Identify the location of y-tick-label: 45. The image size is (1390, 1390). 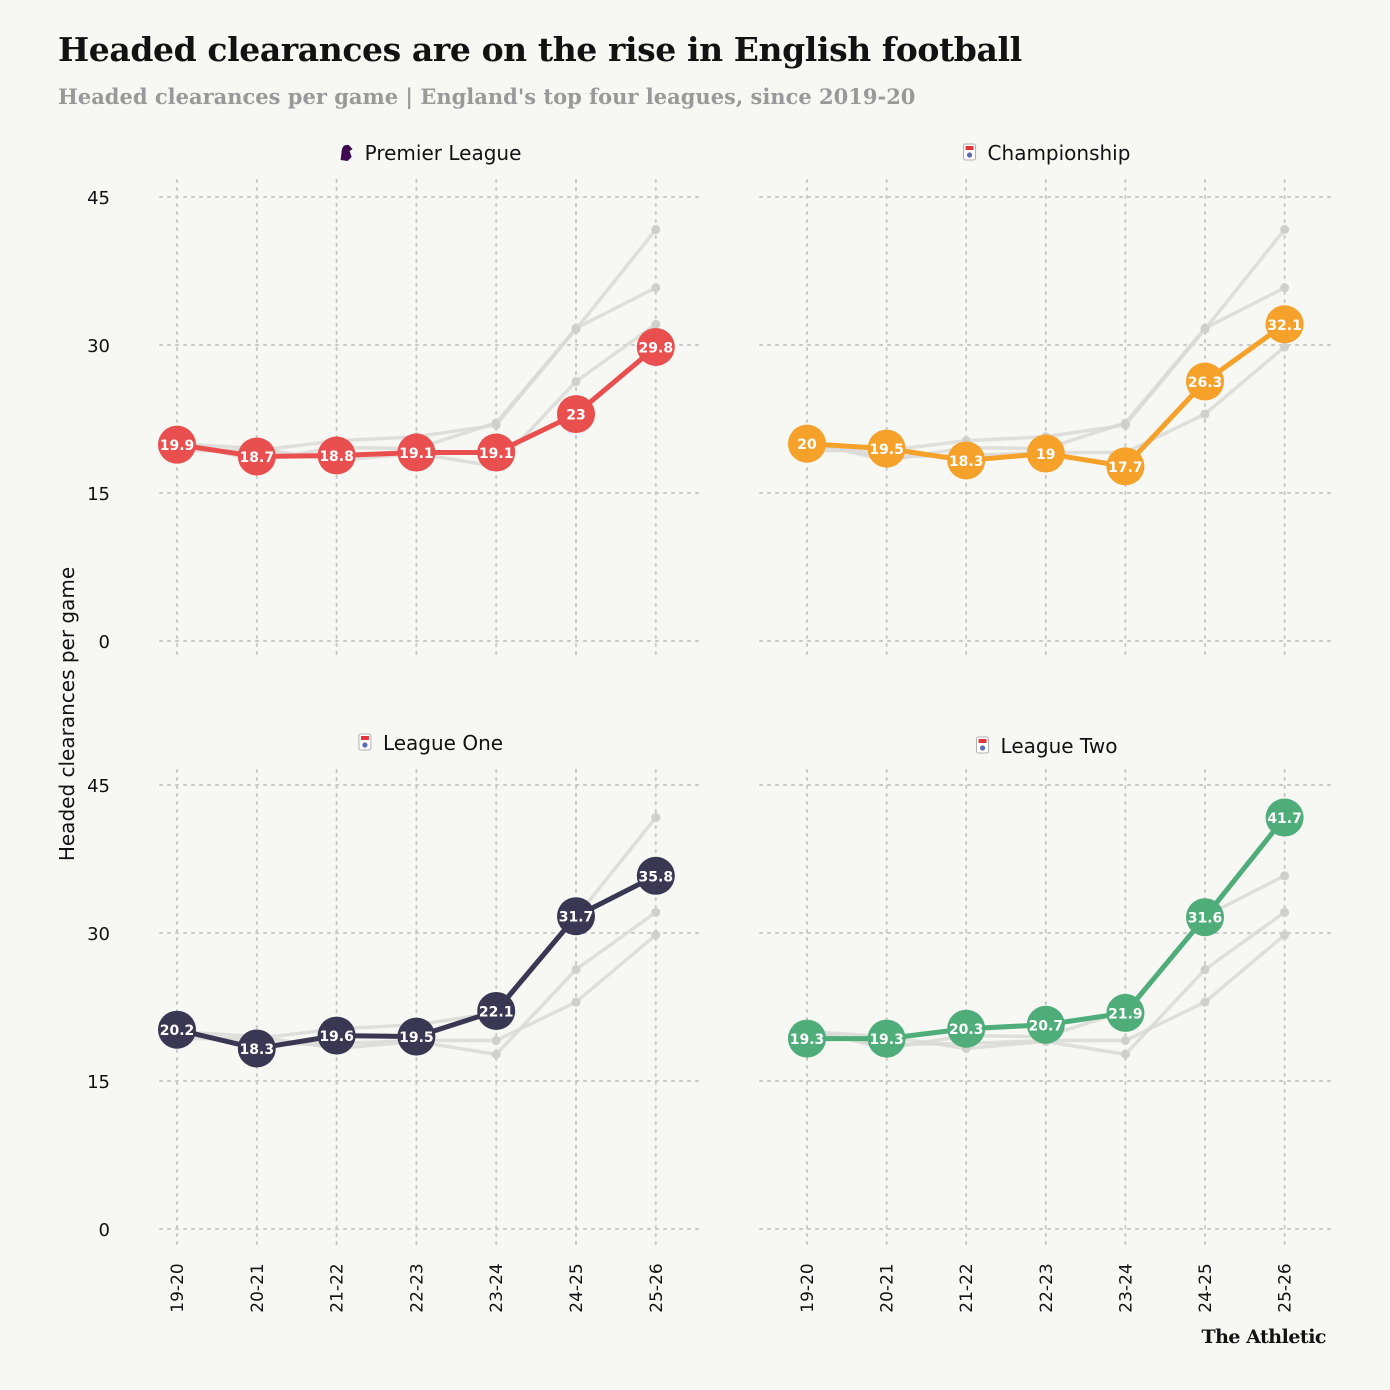
(98, 786).